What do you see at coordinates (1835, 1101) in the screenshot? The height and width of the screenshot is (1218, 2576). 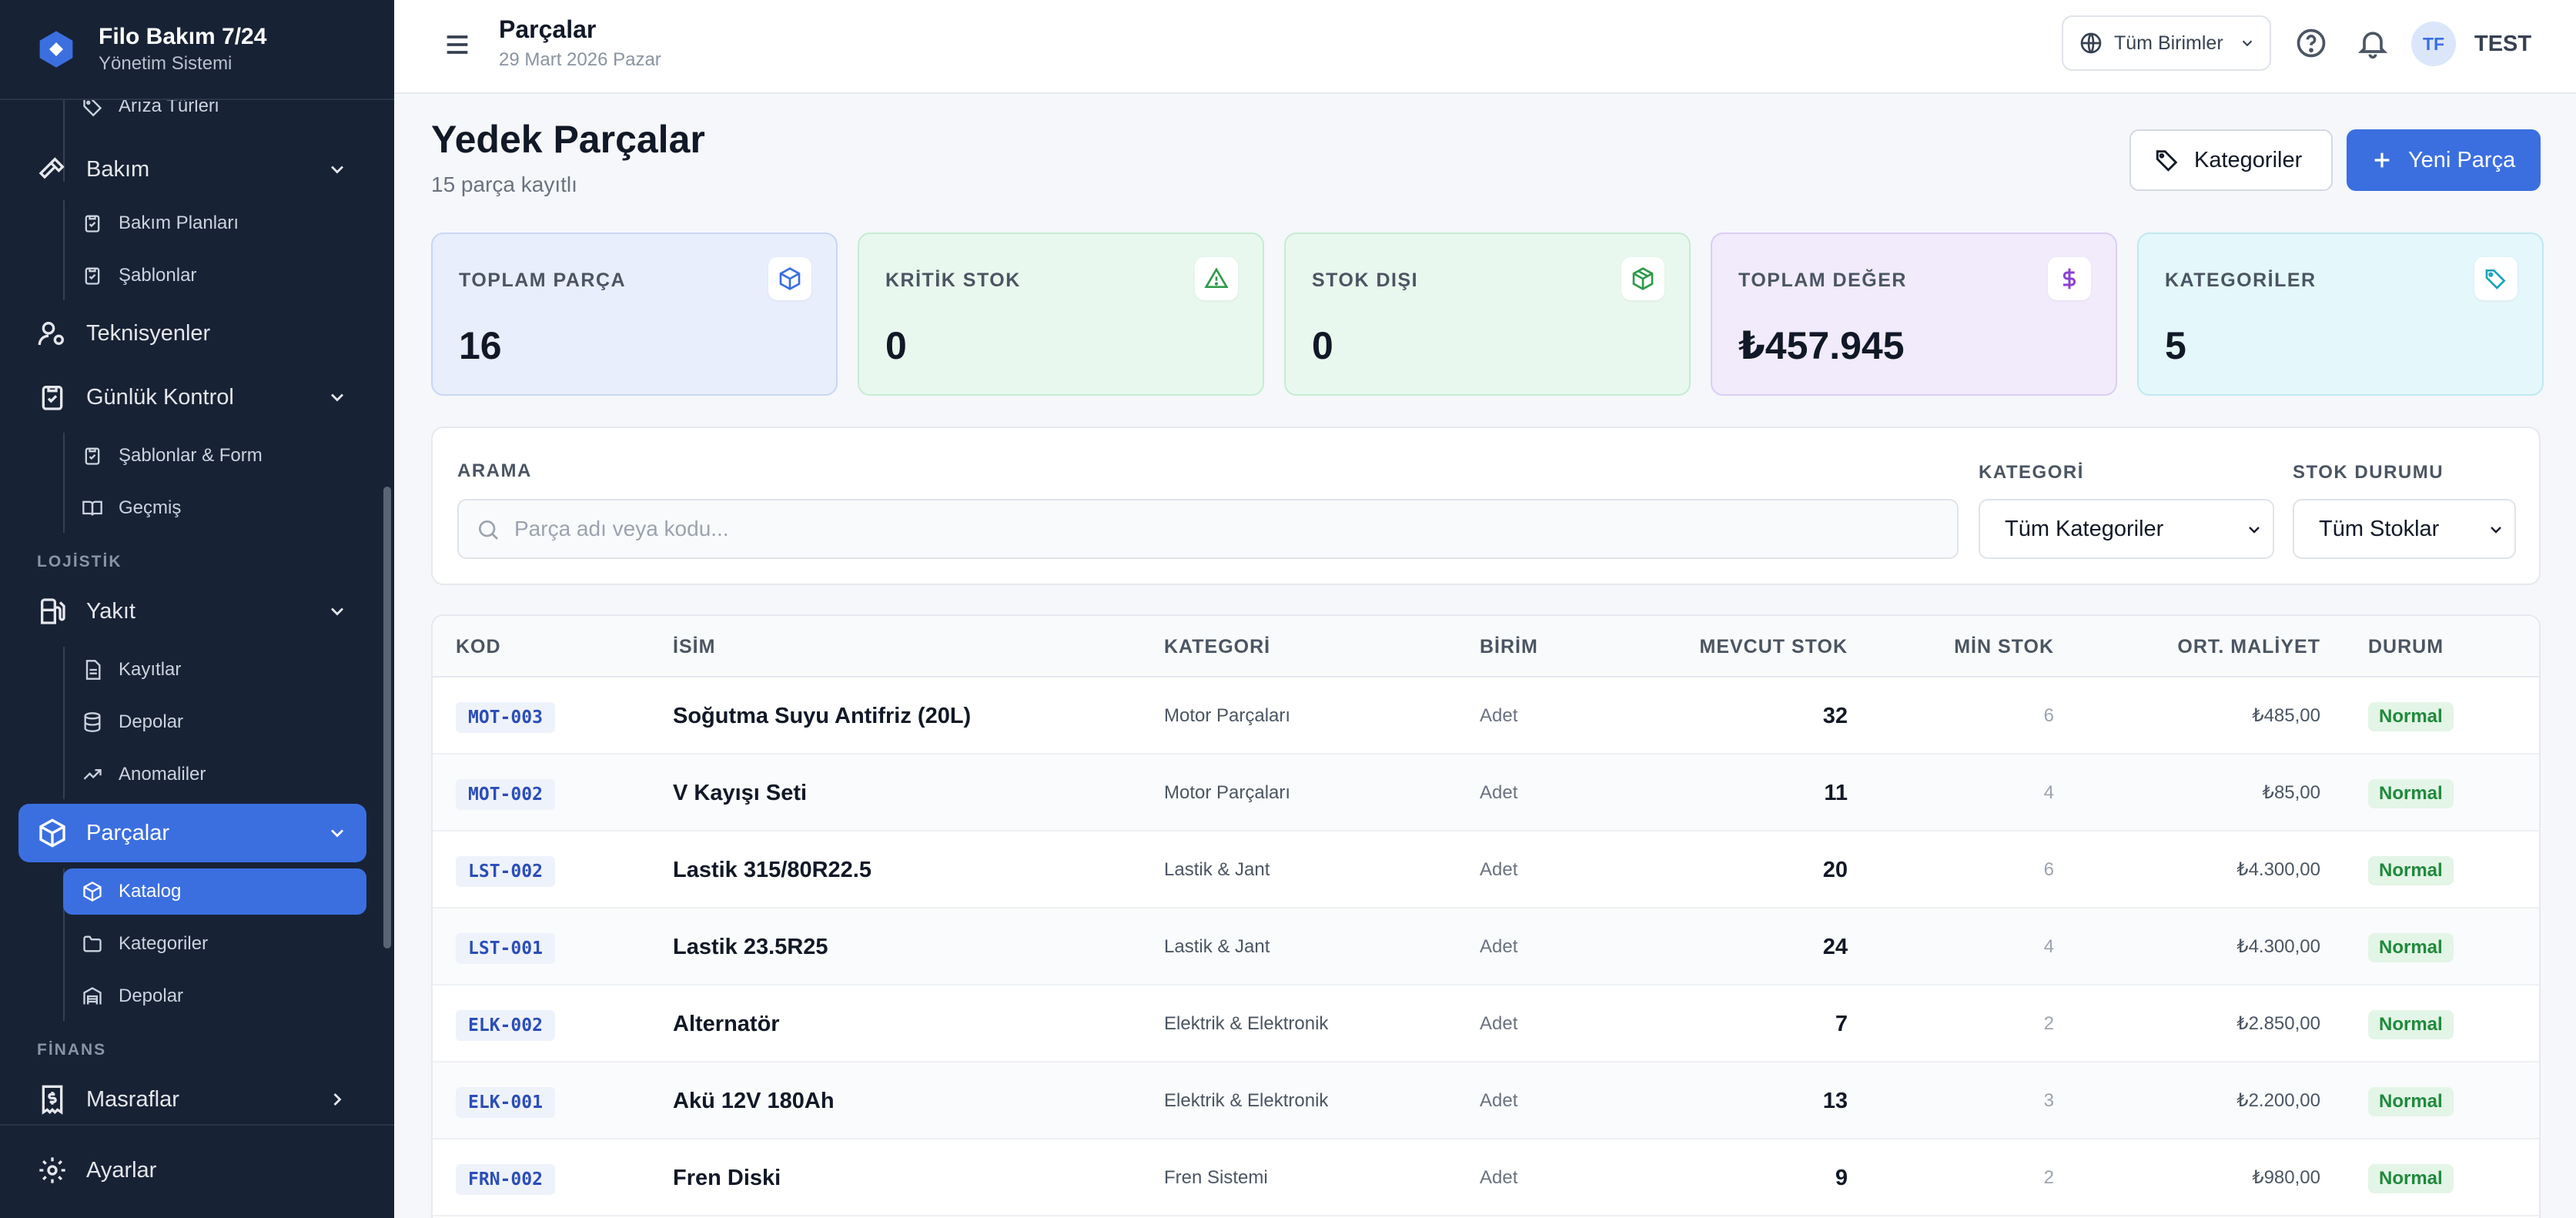 I see `part-stock: 13` at bounding box center [1835, 1101].